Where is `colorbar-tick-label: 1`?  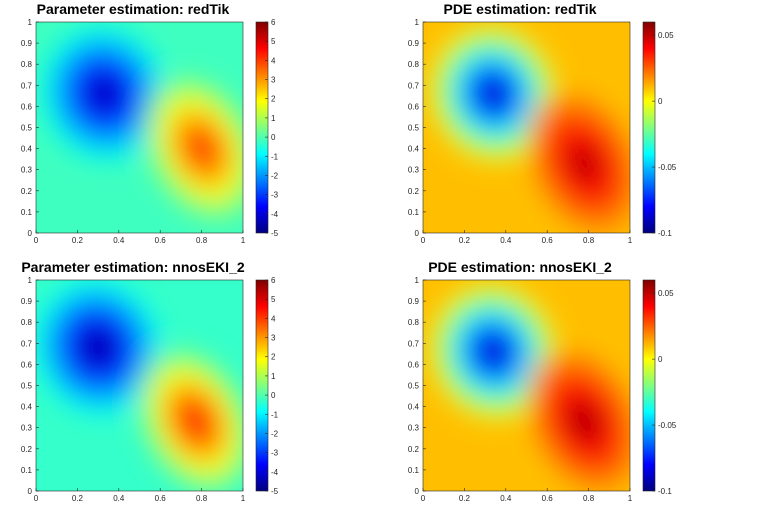 colorbar-tick-label: 1 is located at coordinates (273, 118).